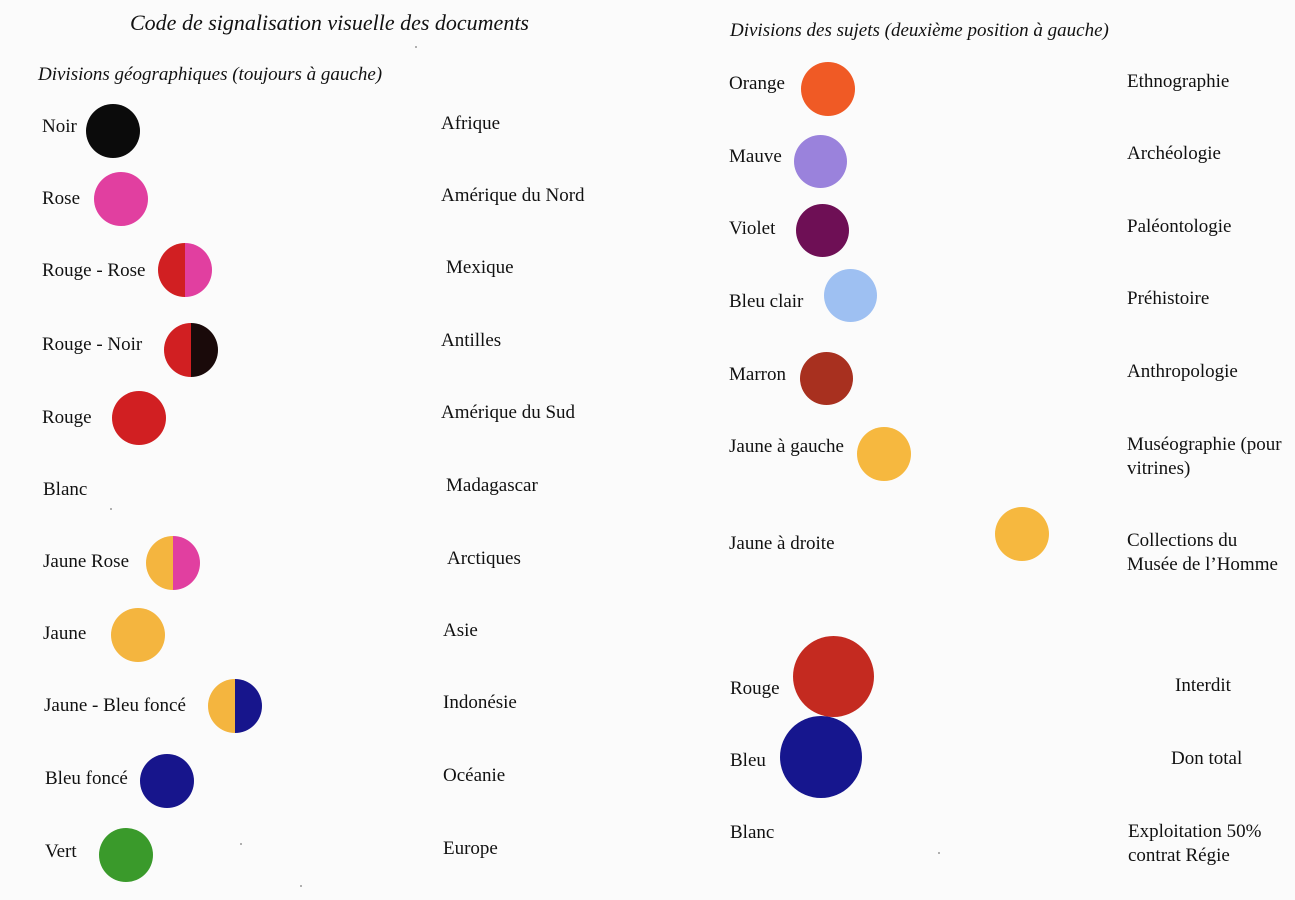 This screenshot has width=1295, height=900. I want to click on geo-color-label: Rouge, so click(67, 417).